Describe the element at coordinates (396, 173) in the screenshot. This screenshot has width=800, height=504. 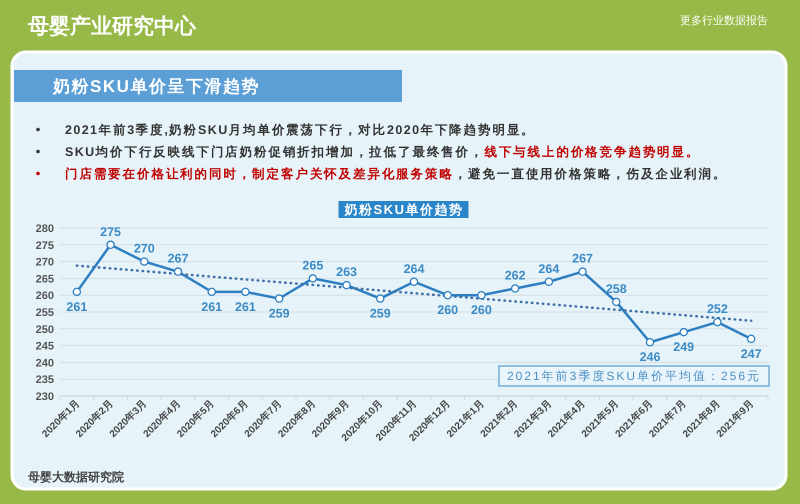
I see `text: 门店需要在价格让利的同时，制定客户关怀及差异化服务策略，避免一直使用价格策略，伤及企业利润。` at that location.